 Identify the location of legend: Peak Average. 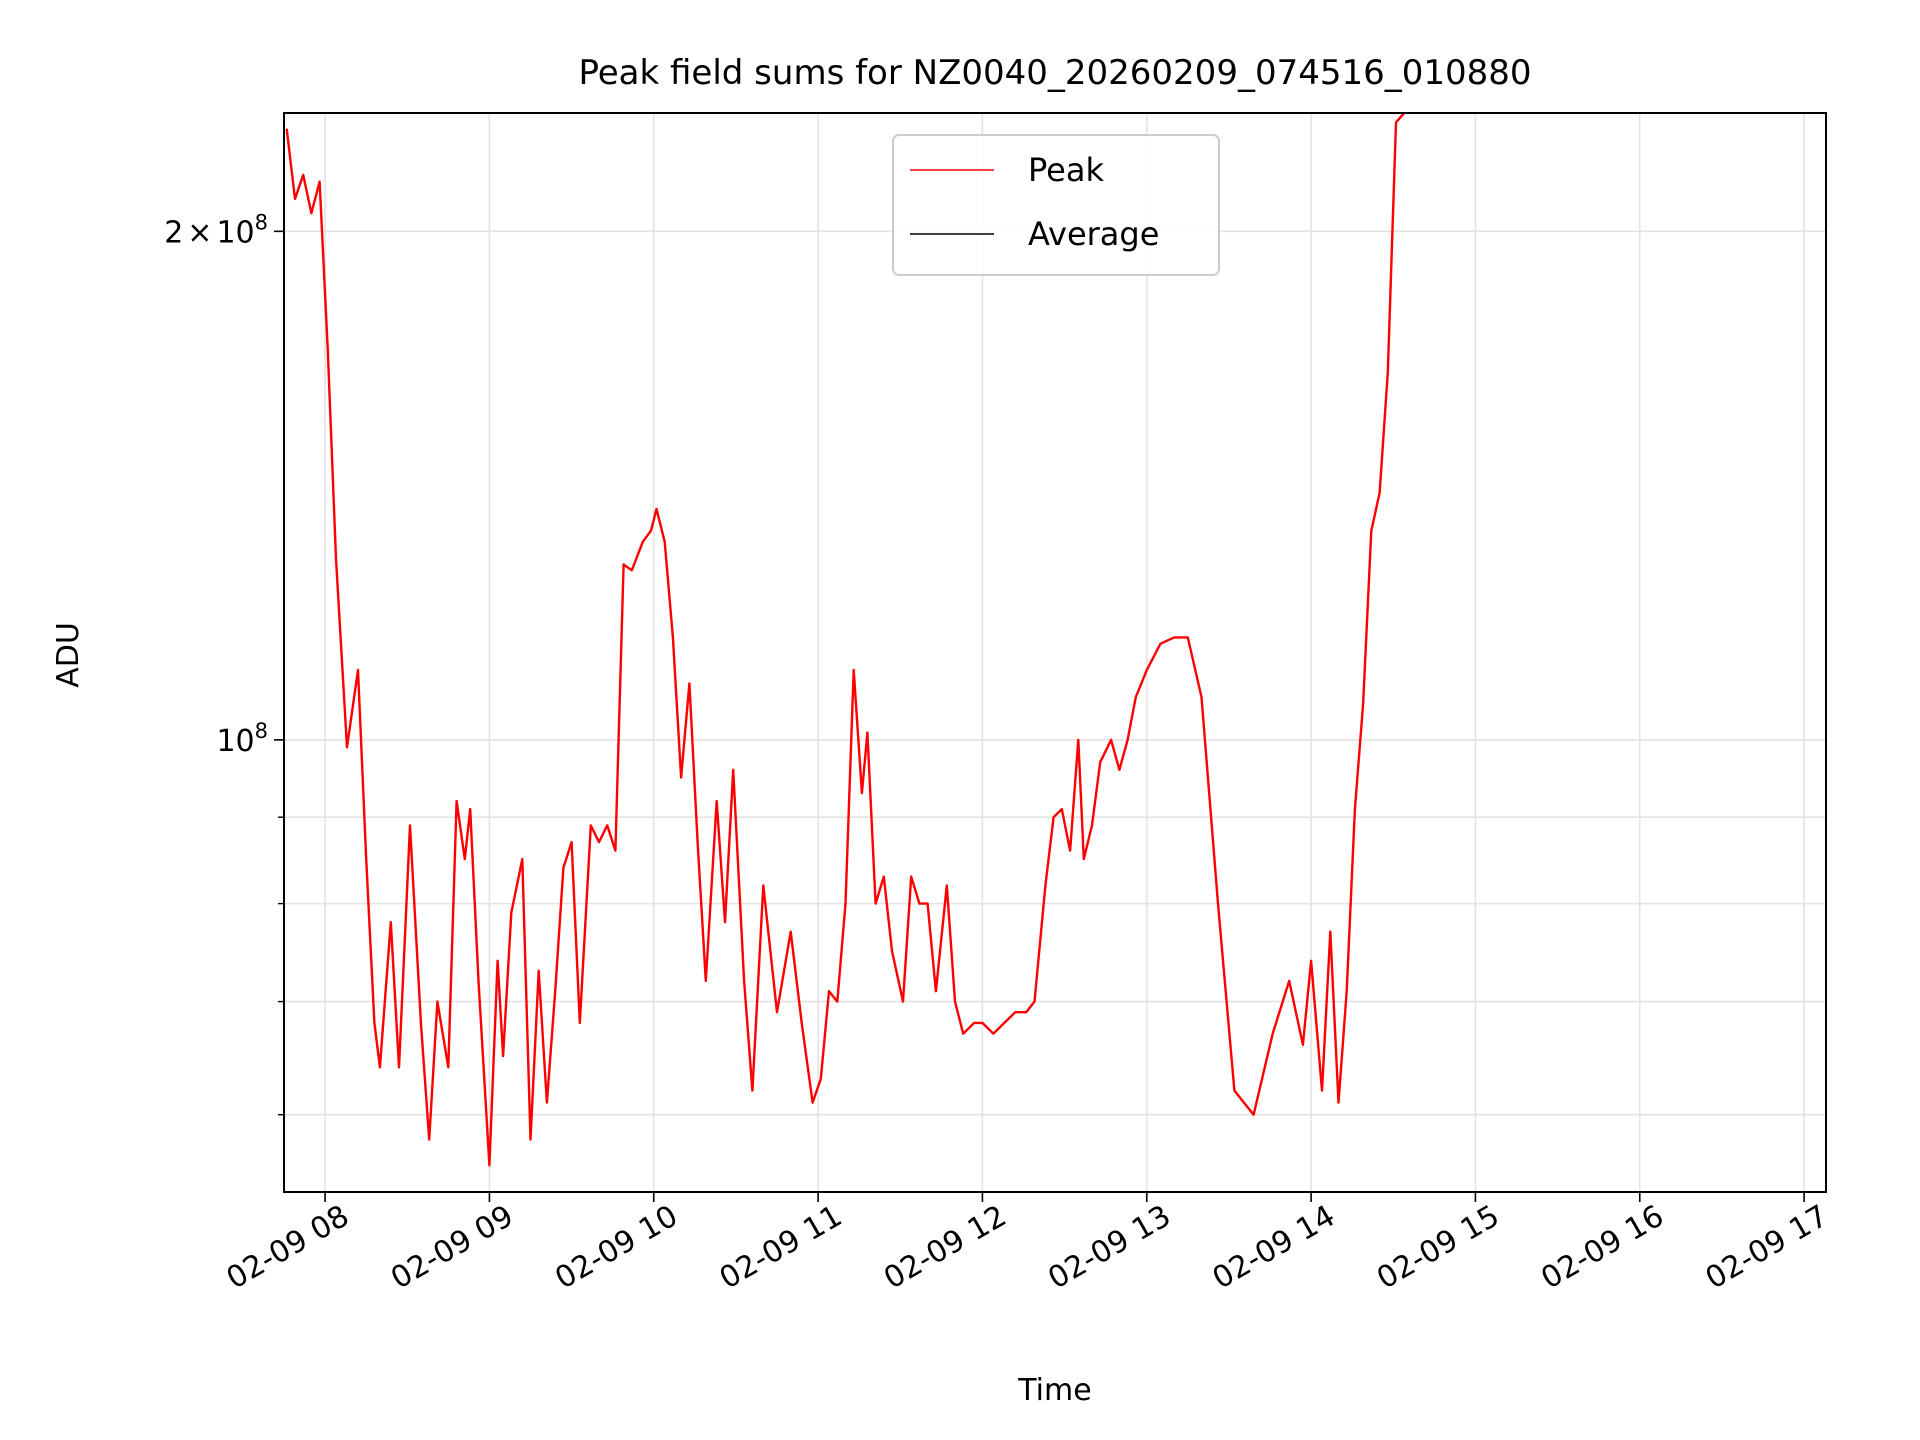
(1056, 205).